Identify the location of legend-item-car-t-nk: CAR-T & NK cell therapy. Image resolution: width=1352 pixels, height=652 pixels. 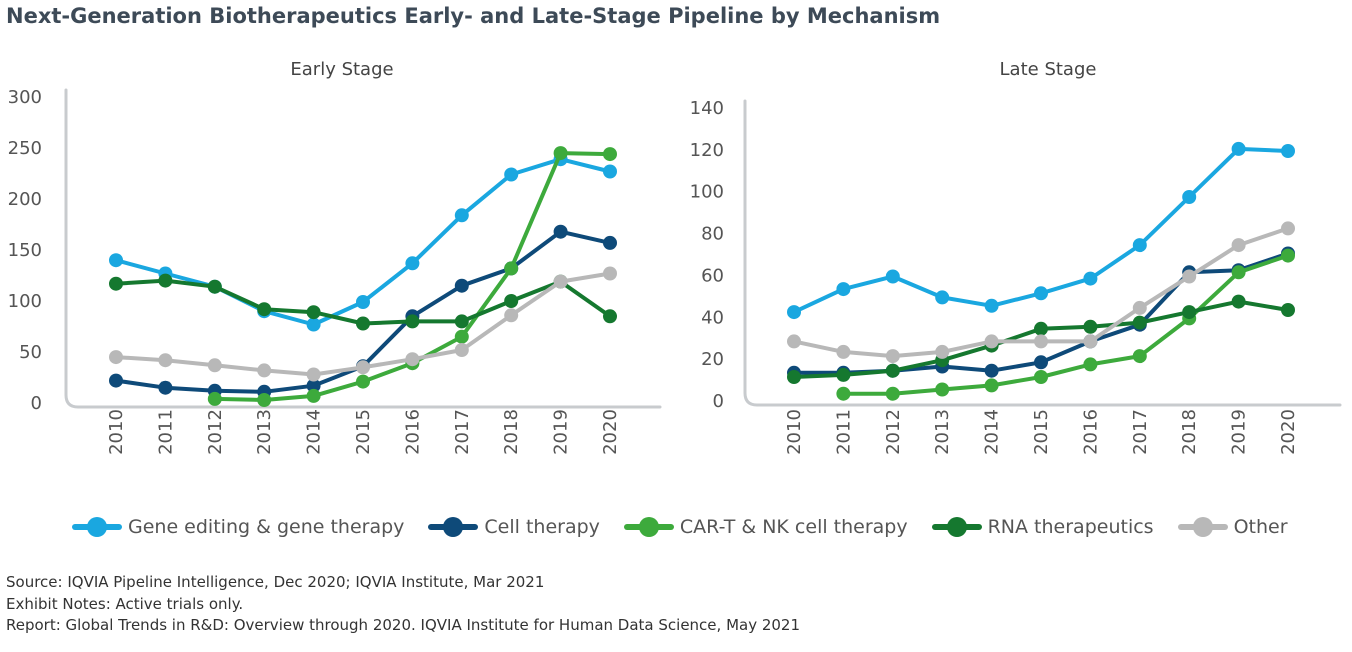
(765, 527).